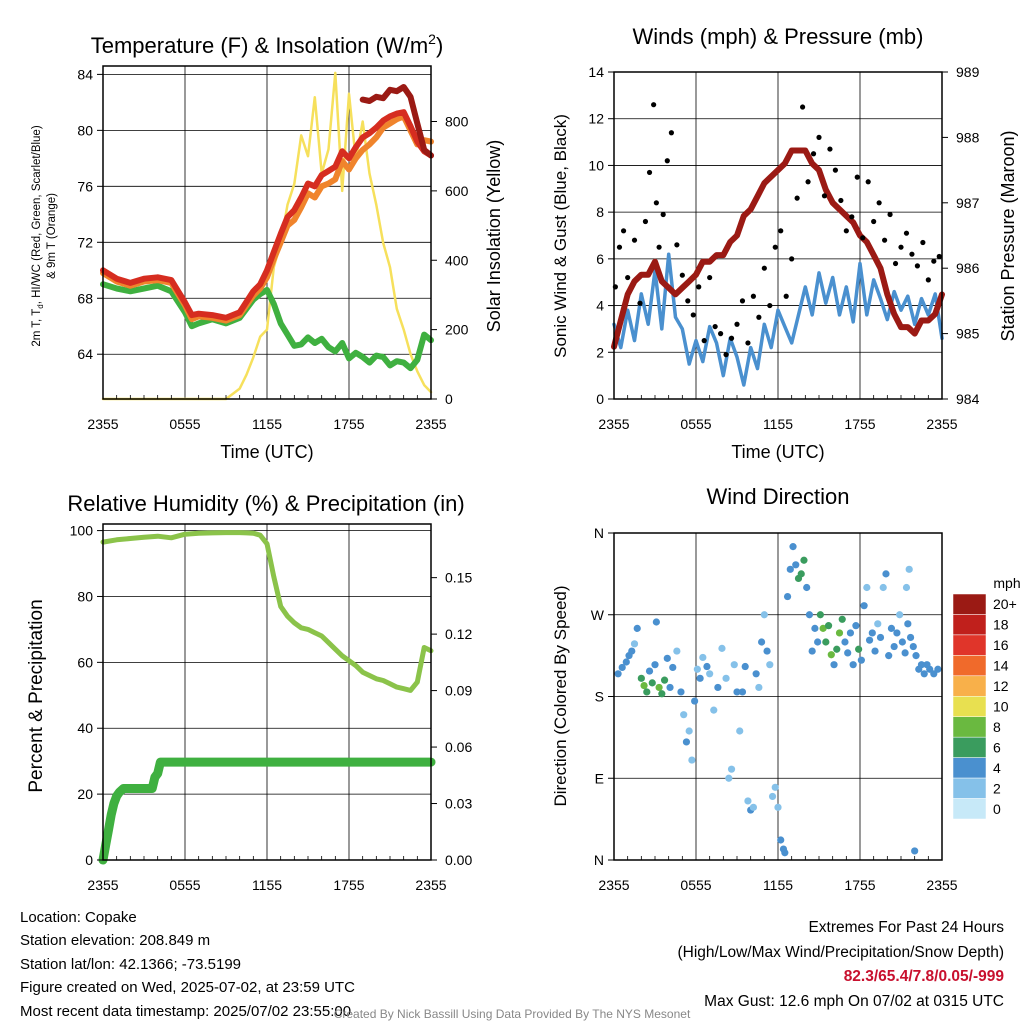 The width and height of the screenshot is (1024, 1024). What do you see at coordinates (1008, 235) in the screenshot?
I see `pressure-y-label: Station Pressure (Maroon)` at bounding box center [1008, 235].